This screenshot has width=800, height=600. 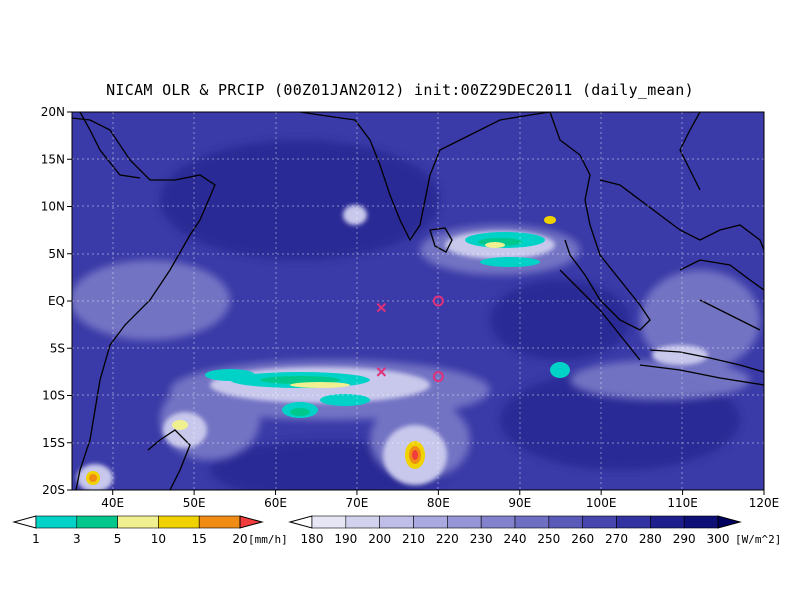 I want to click on y-tick-label: 20S, so click(x=53, y=490).